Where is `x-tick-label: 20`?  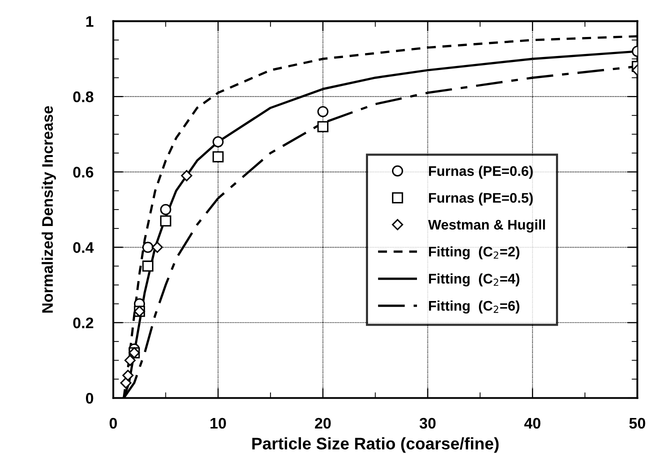
x-tick-label: 20 is located at coordinates (322, 423).